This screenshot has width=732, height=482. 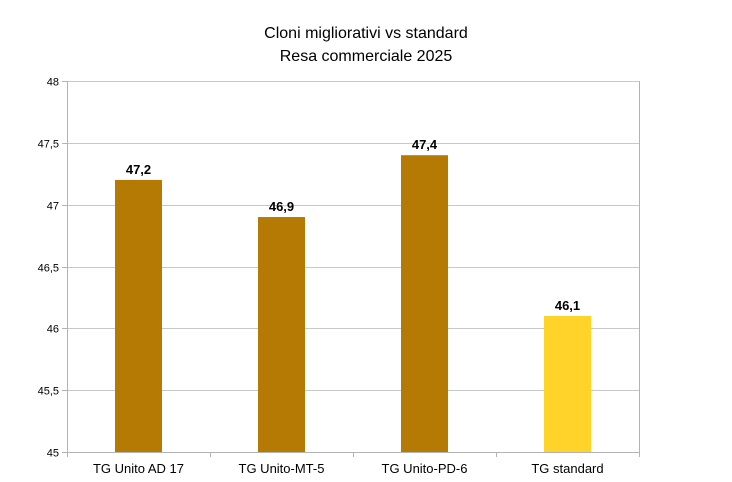 What do you see at coordinates (53, 454) in the screenshot?
I see `y-tick-label: 45` at bounding box center [53, 454].